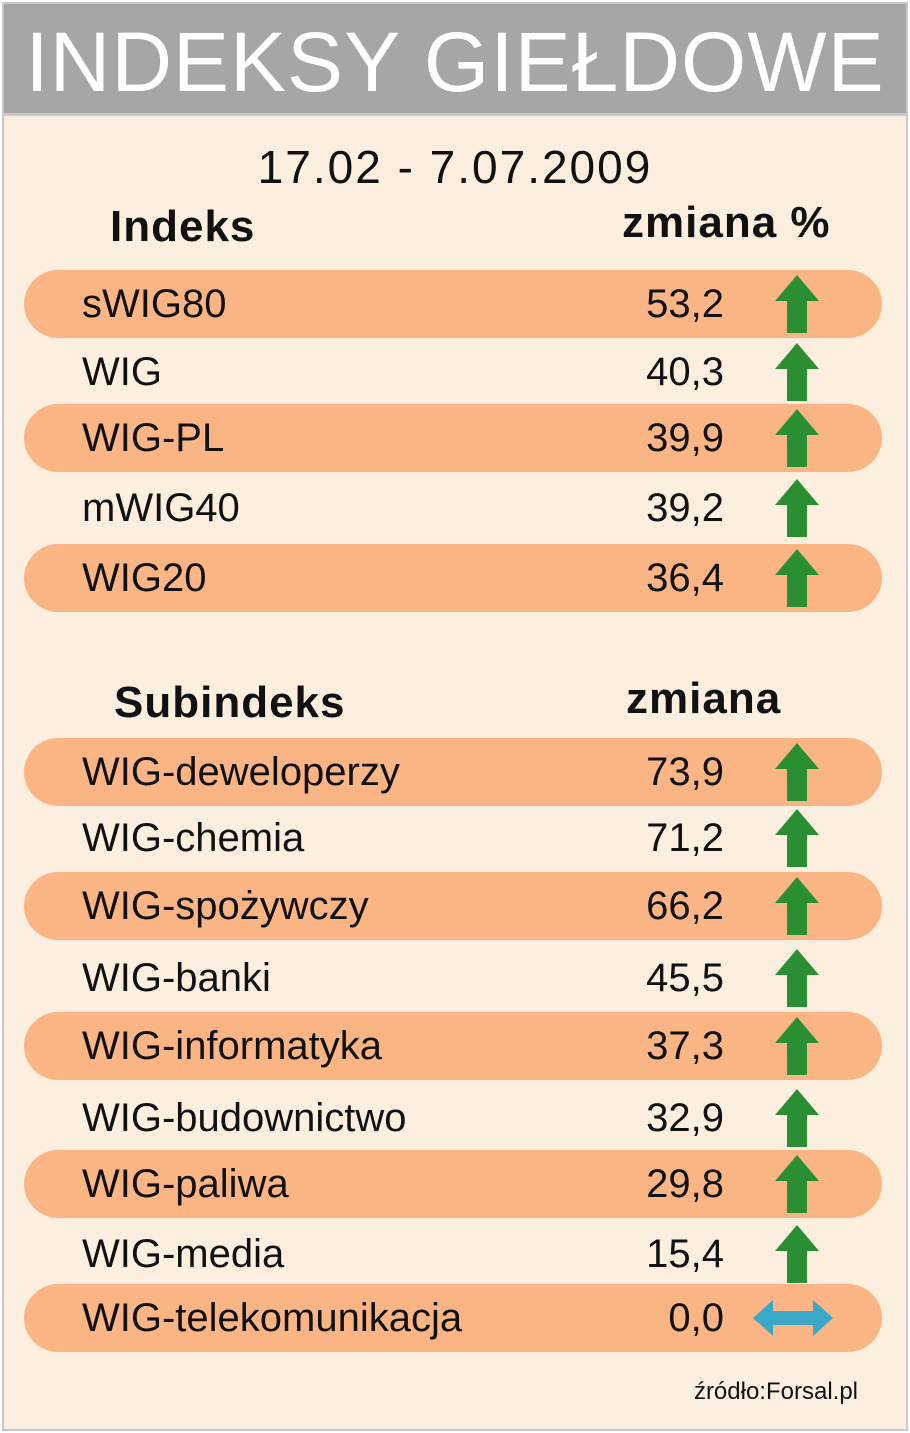  What do you see at coordinates (183, 226) in the screenshot?
I see `indeks-header-name: Indeks` at bounding box center [183, 226].